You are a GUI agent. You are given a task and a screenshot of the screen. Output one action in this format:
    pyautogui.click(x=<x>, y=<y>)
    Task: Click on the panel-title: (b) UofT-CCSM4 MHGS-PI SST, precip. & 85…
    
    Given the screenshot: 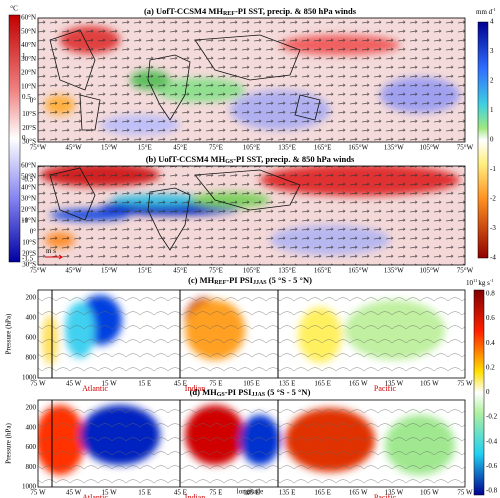 What is the action you would take?
    pyautogui.click(x=250, y=159)
    